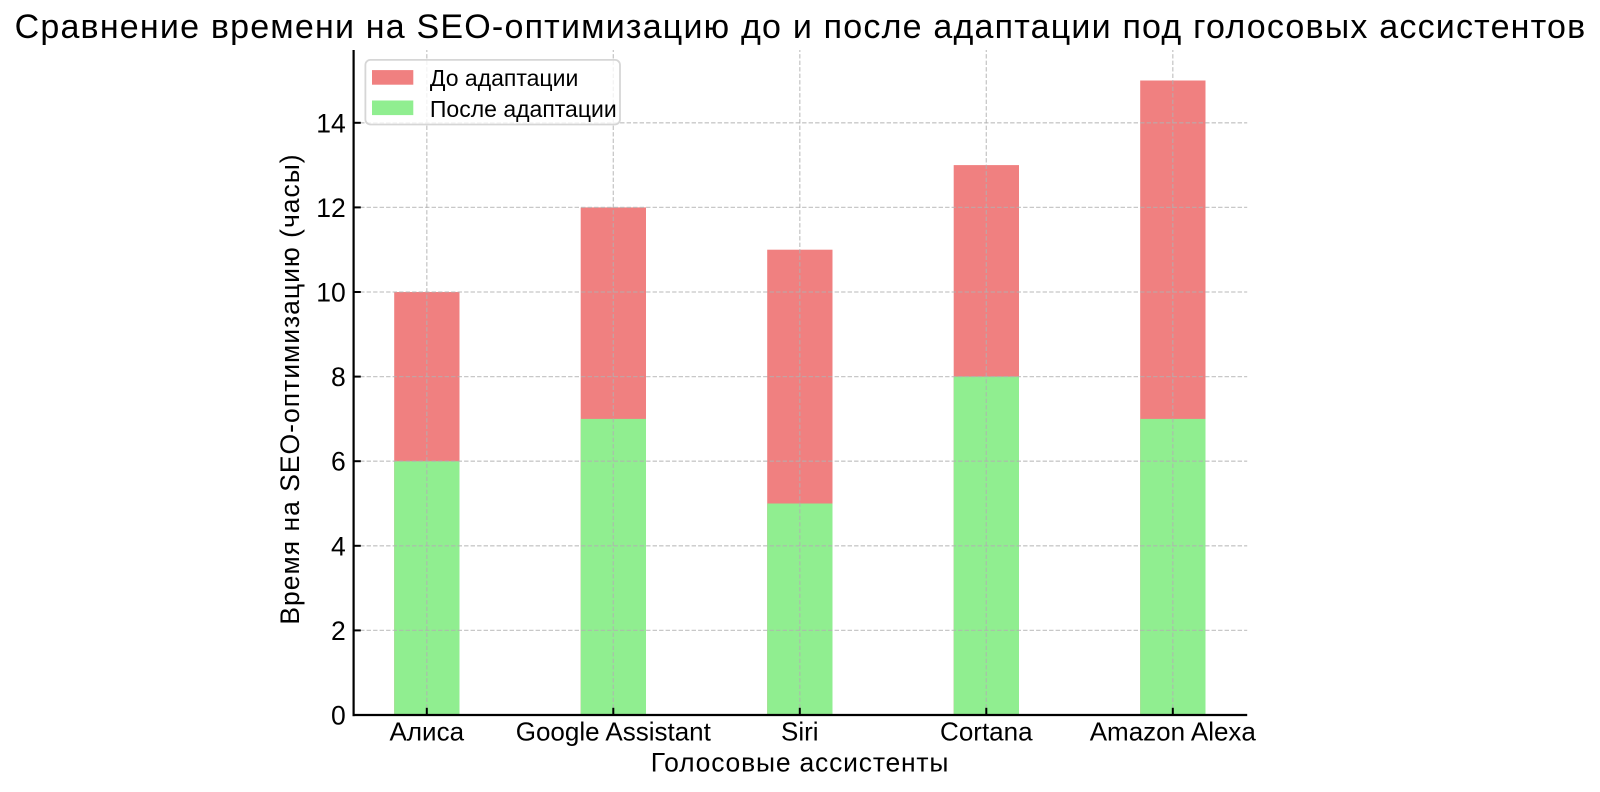  I want to click on svg-text: Amazon Alexa, so click(1173, 732).